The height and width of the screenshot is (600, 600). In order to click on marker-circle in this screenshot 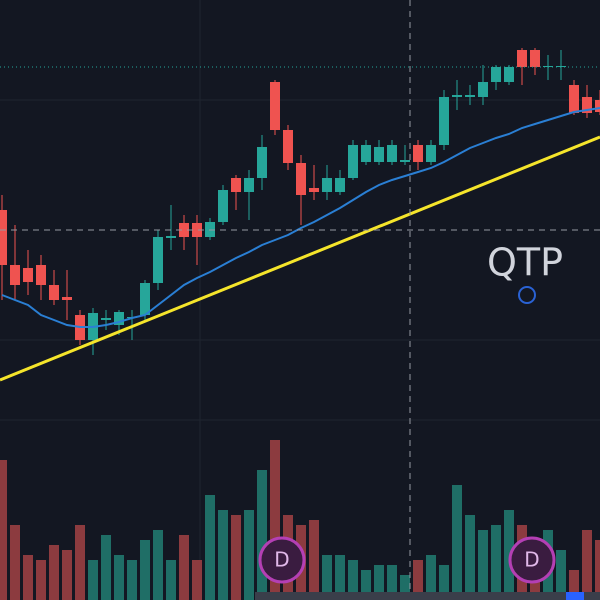, I will do `click(527, 295)`.